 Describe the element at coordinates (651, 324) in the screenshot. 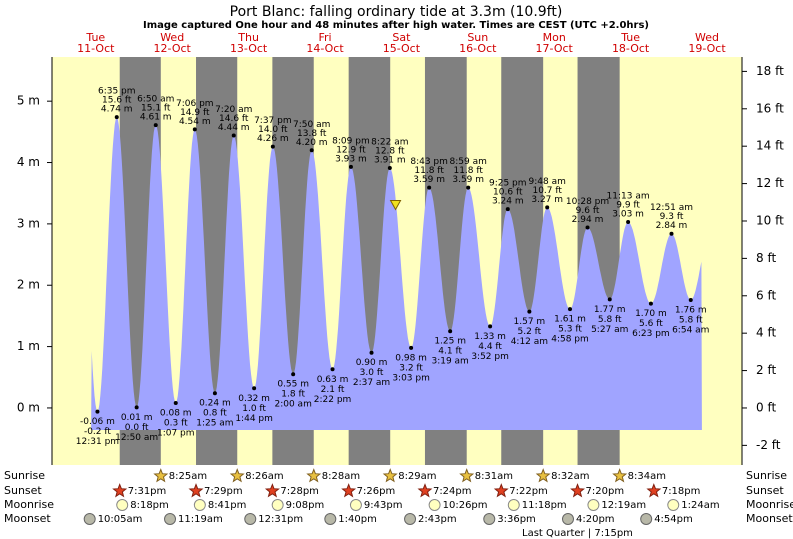

I see `feet-label: 5.6 ft` at that location.